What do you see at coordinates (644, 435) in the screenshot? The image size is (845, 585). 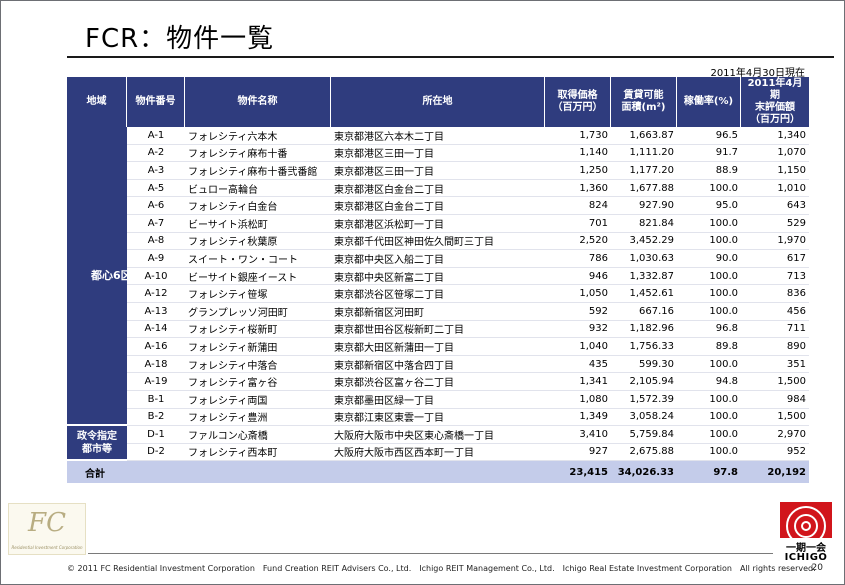 I see `cell-area: 5,759.84` at bounding box center [644, 435].